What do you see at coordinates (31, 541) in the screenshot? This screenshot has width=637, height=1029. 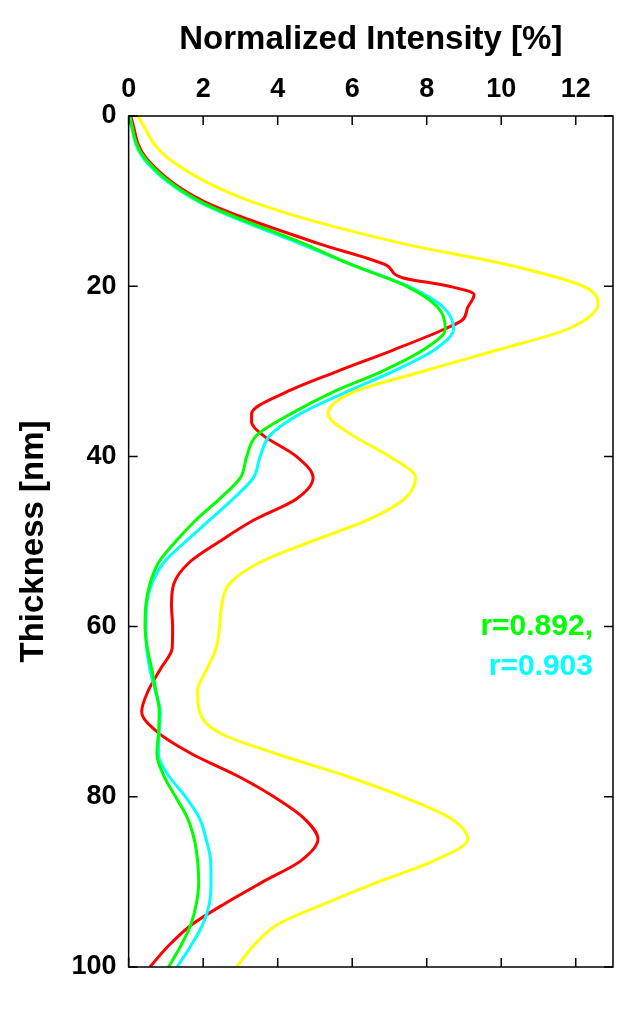 I see `y-axis-title: Thickness [nm]` at bounding box center [31, 541].